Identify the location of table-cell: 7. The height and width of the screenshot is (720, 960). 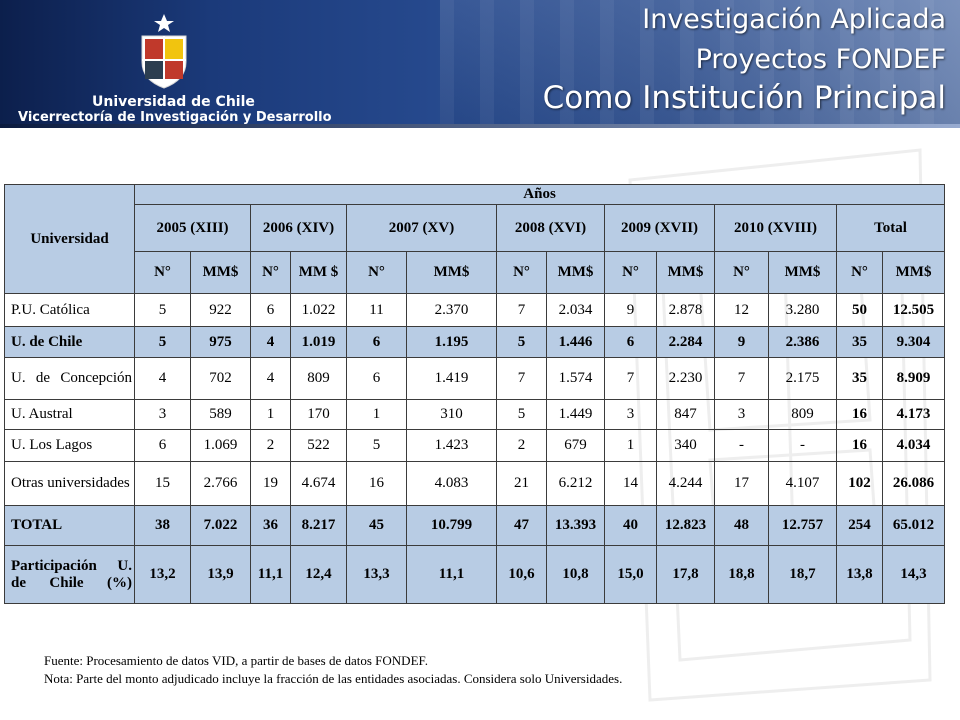
(521, 310).